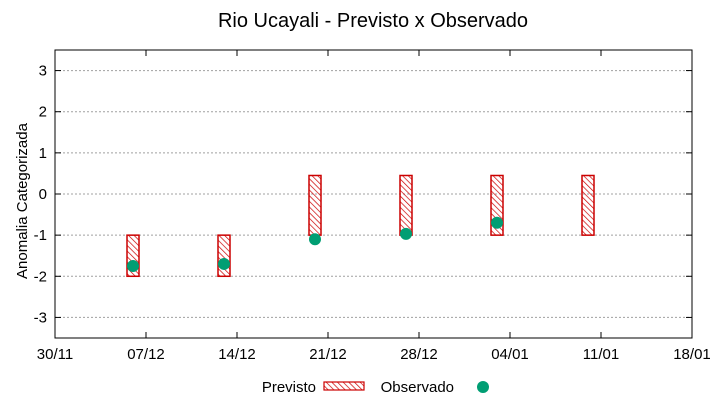 This screenshot has height=400, width=720. What do you see at coordinates (40, 276) in the screenshot?
I see `y-tick-label: -2` at bounding box center [40, 276].